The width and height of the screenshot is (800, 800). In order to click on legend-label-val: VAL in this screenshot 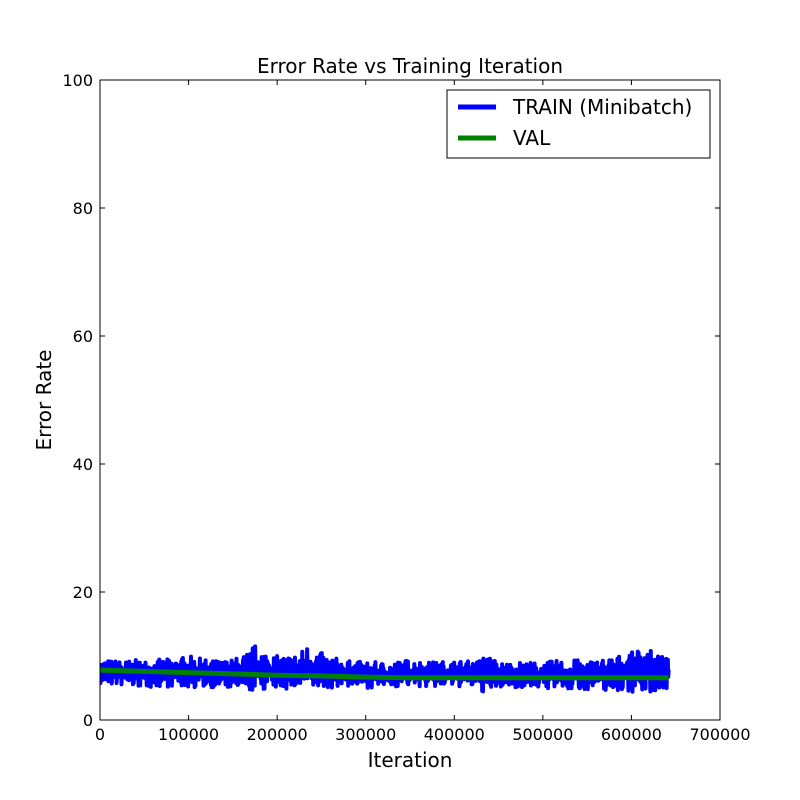, I will do `click(532, 138)`.